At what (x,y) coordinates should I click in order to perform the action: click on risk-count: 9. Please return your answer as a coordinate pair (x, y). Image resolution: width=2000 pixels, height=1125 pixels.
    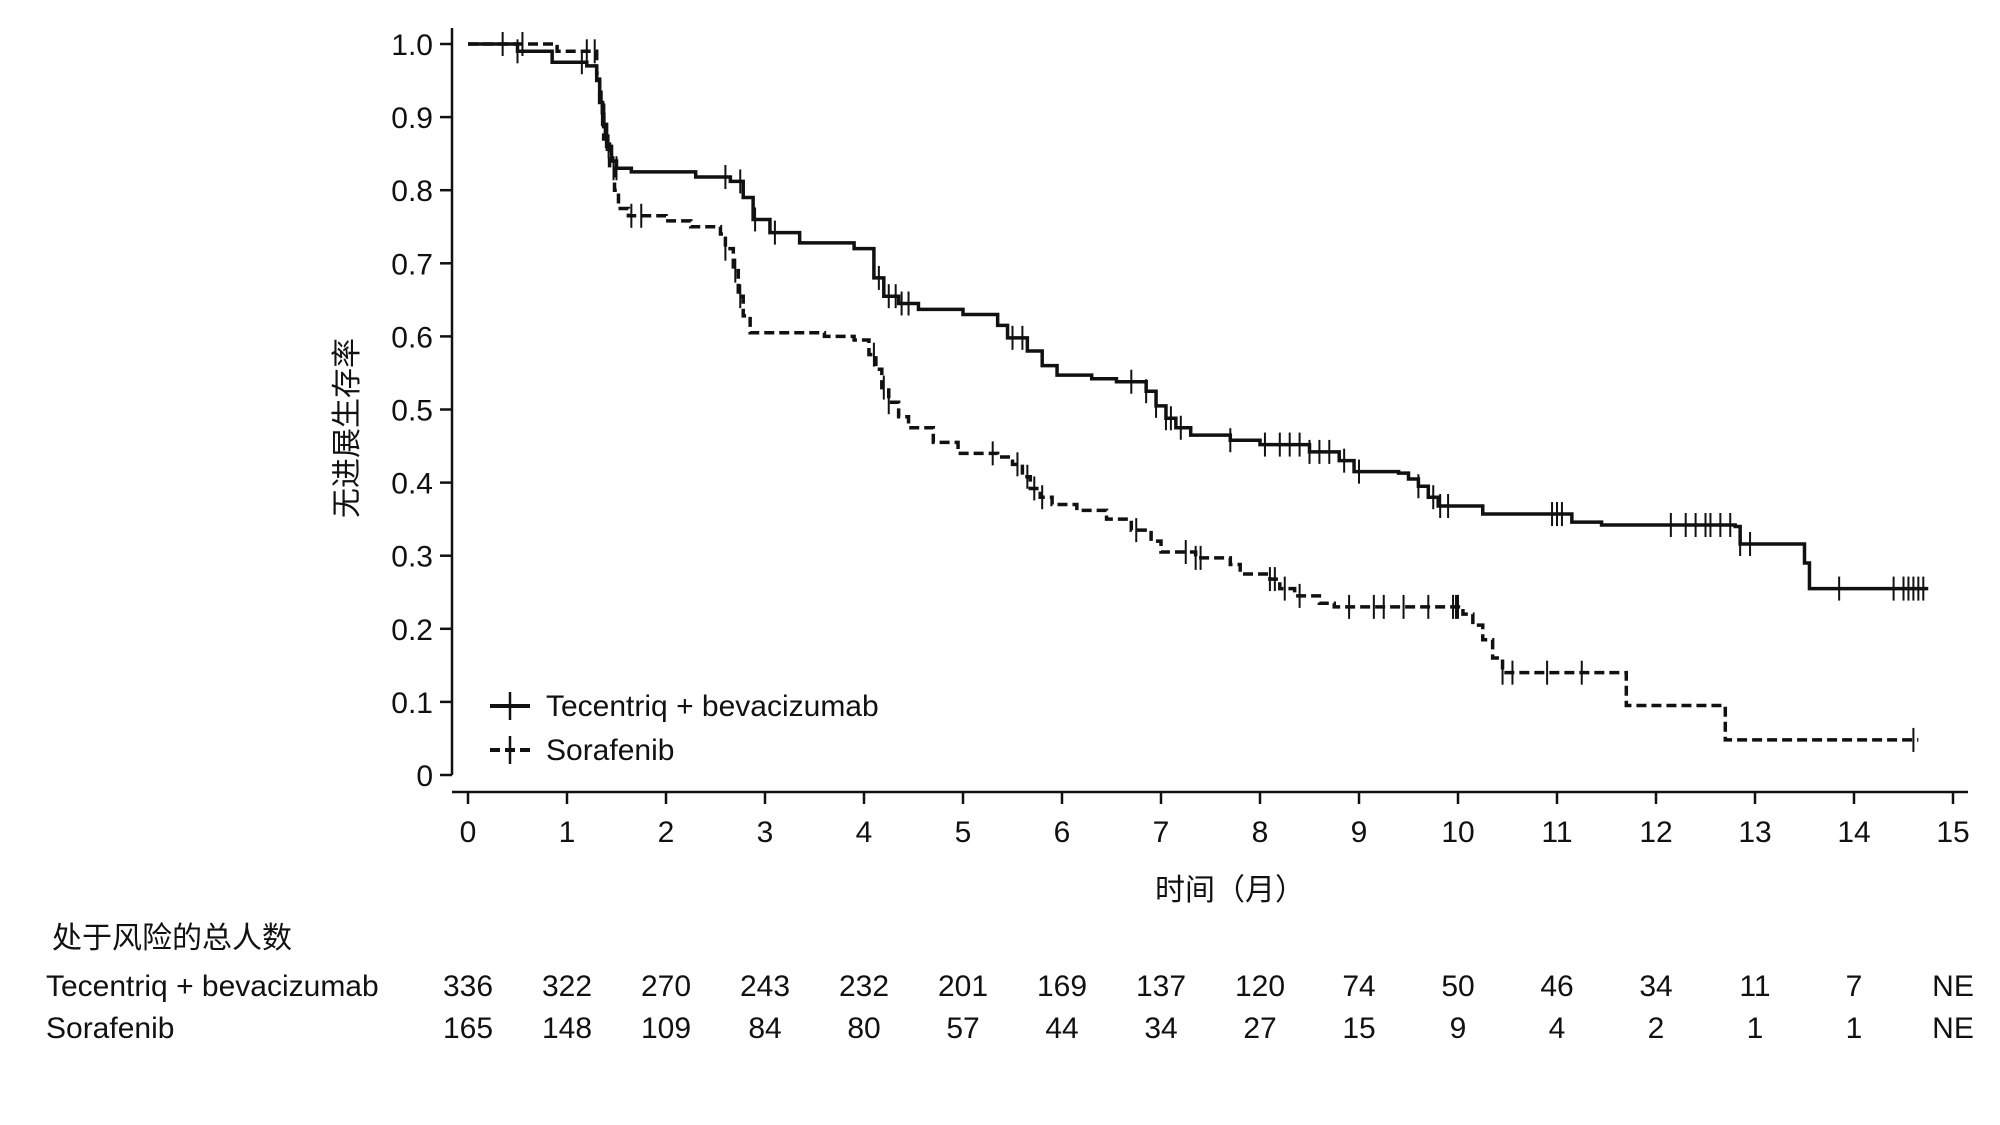
    Looking at the image, I should click on (1458, 1028).